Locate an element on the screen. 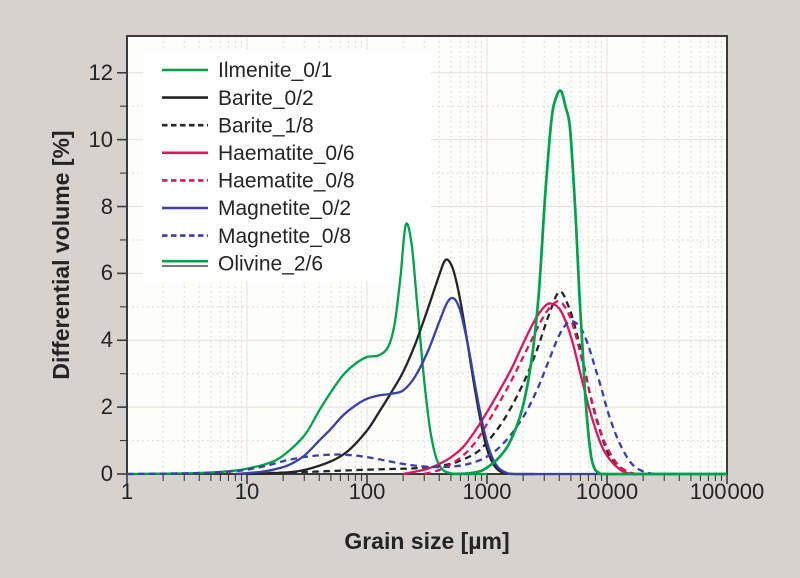 This screenshot has height=578, width=800. y-tick-label: 10 is located at coordinates (100, 139).